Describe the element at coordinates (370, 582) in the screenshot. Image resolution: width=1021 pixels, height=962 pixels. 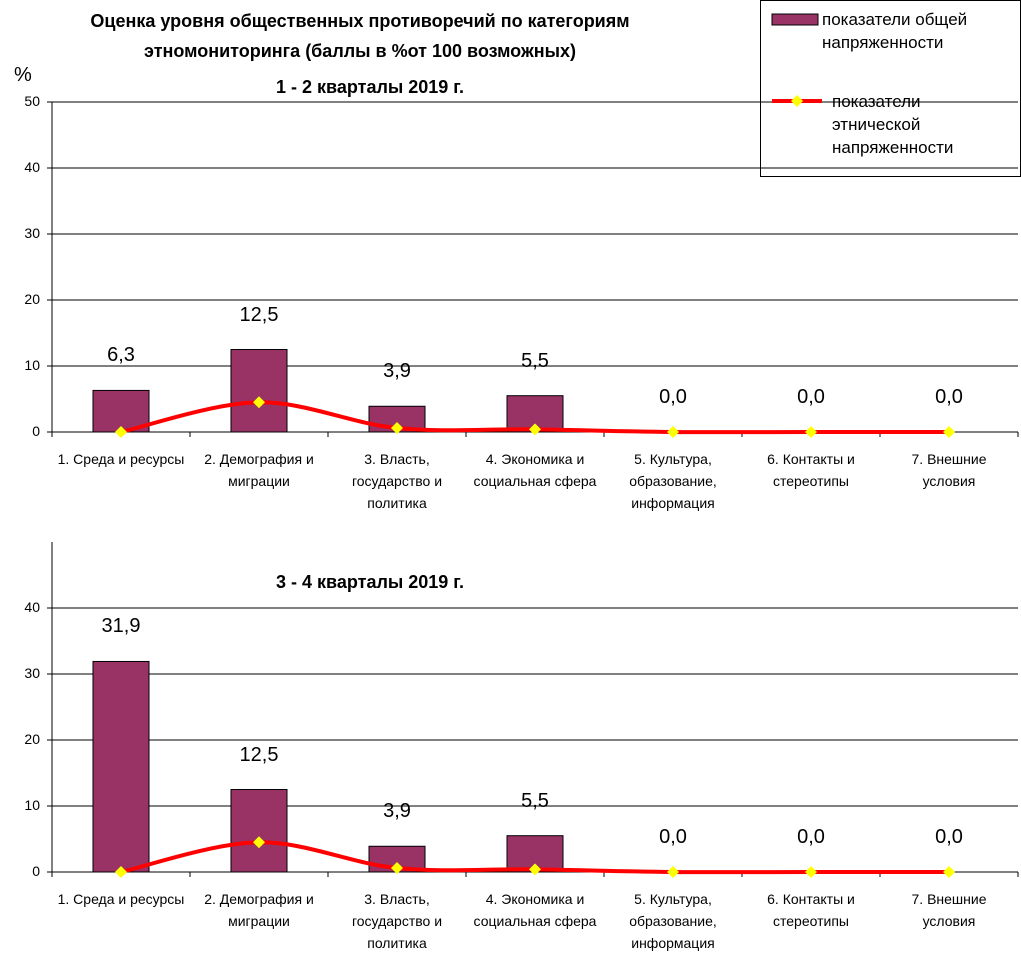
I see `subtitle: 3 - 4 кварталы 2019 г.` at that location.